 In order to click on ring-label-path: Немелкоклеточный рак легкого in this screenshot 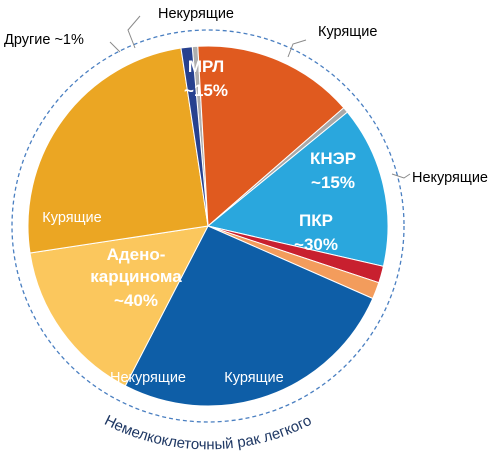, I will do `click(208, 432)`.